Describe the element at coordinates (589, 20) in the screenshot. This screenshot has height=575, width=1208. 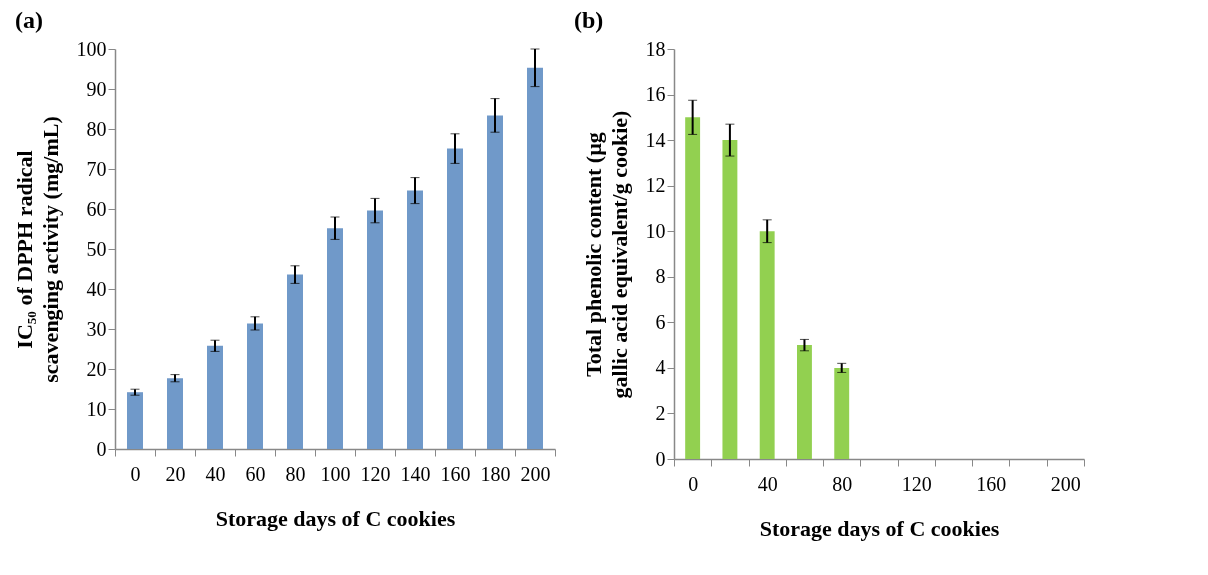
I see `chart-title: (b)` at that location.